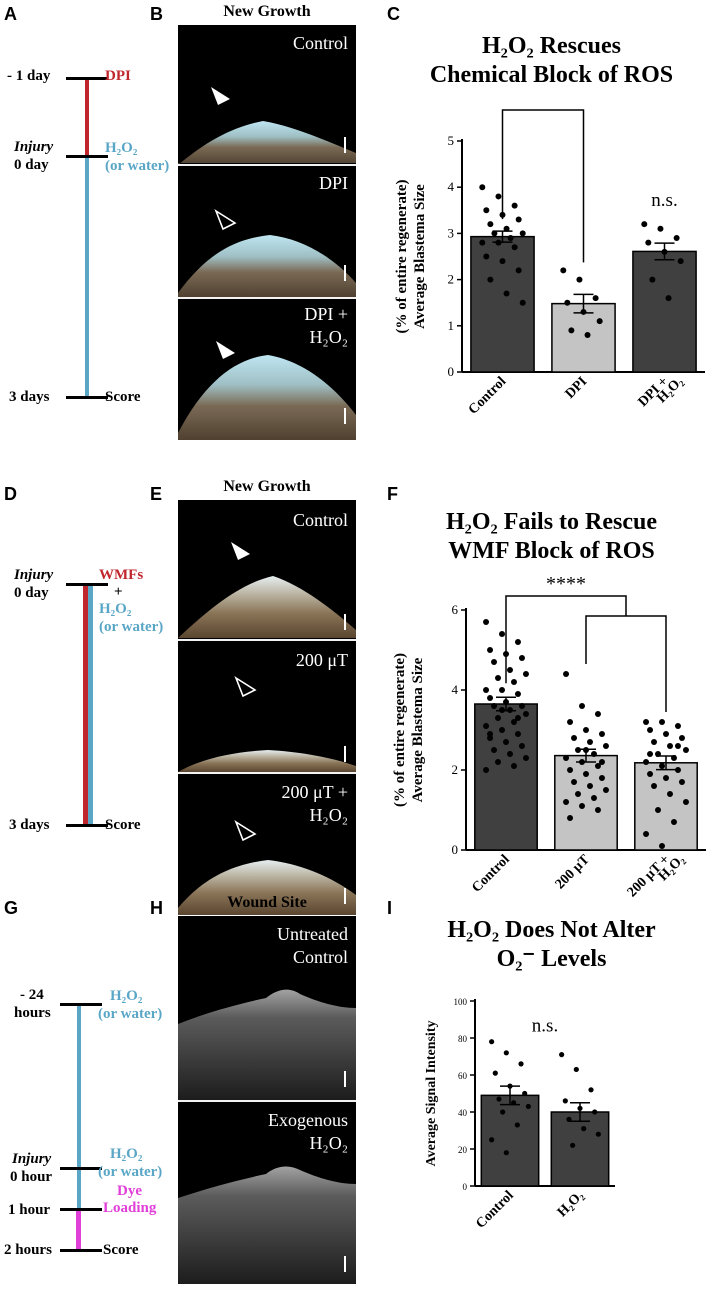  What do you see at coordinates (123, 825) in the screenshot?
I see `timeline-d-score: Score` at bounding box center [123, 825].